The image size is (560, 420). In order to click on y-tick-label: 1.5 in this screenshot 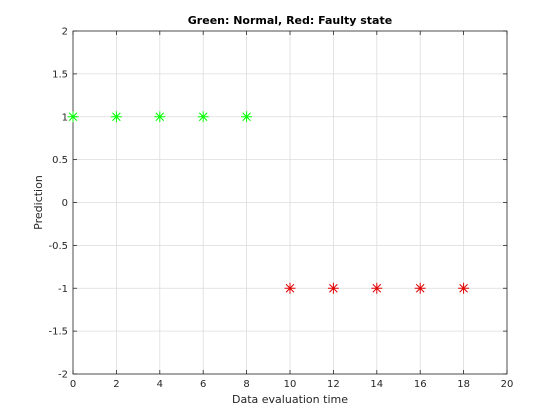, I will do `click(60, 74)`.